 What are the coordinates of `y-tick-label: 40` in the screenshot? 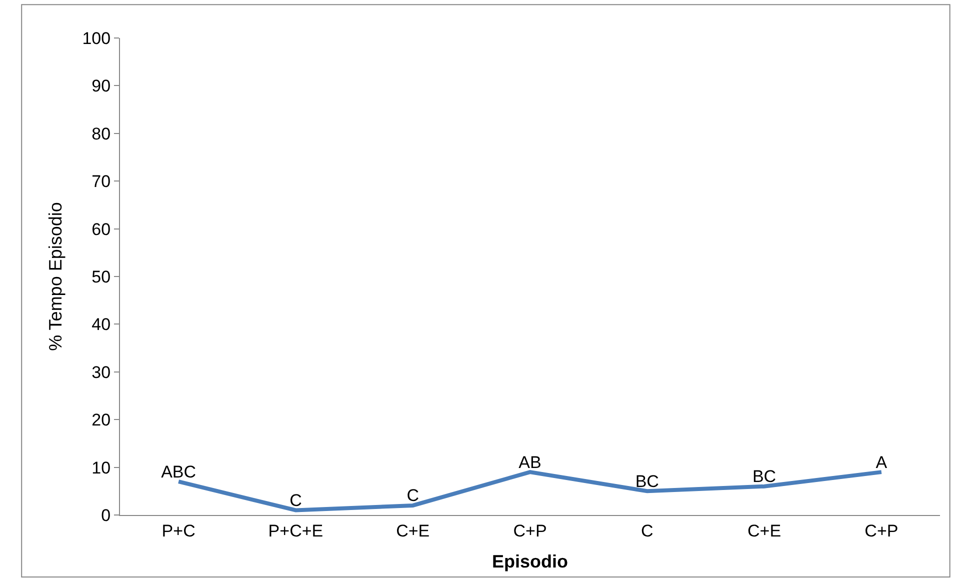 It's located at (101, 324).